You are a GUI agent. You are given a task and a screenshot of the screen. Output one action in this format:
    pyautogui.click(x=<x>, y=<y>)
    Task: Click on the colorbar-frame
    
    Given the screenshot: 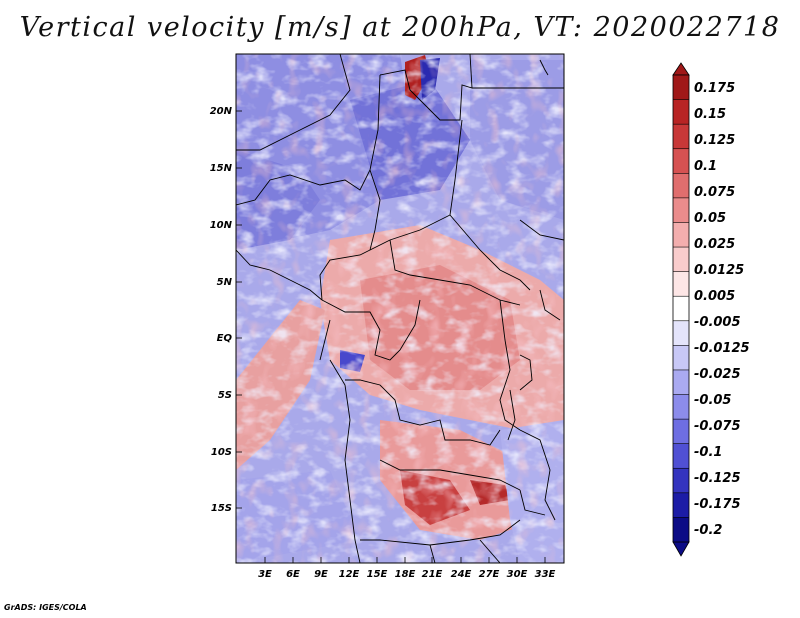 What is the action you would take?
    pyautogui.click(x=681, y=308)
    